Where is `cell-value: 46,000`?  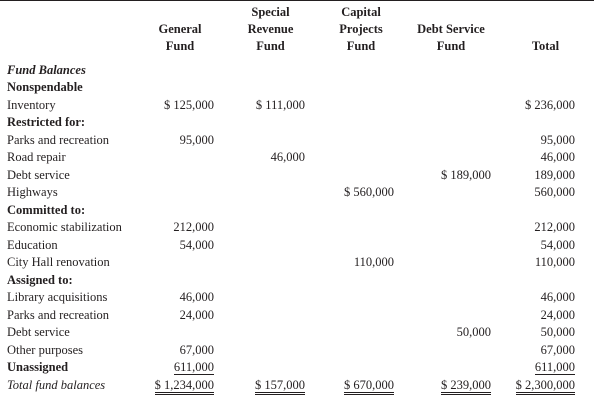 cell-value: 46,000 is located at coordinates (196, 297).